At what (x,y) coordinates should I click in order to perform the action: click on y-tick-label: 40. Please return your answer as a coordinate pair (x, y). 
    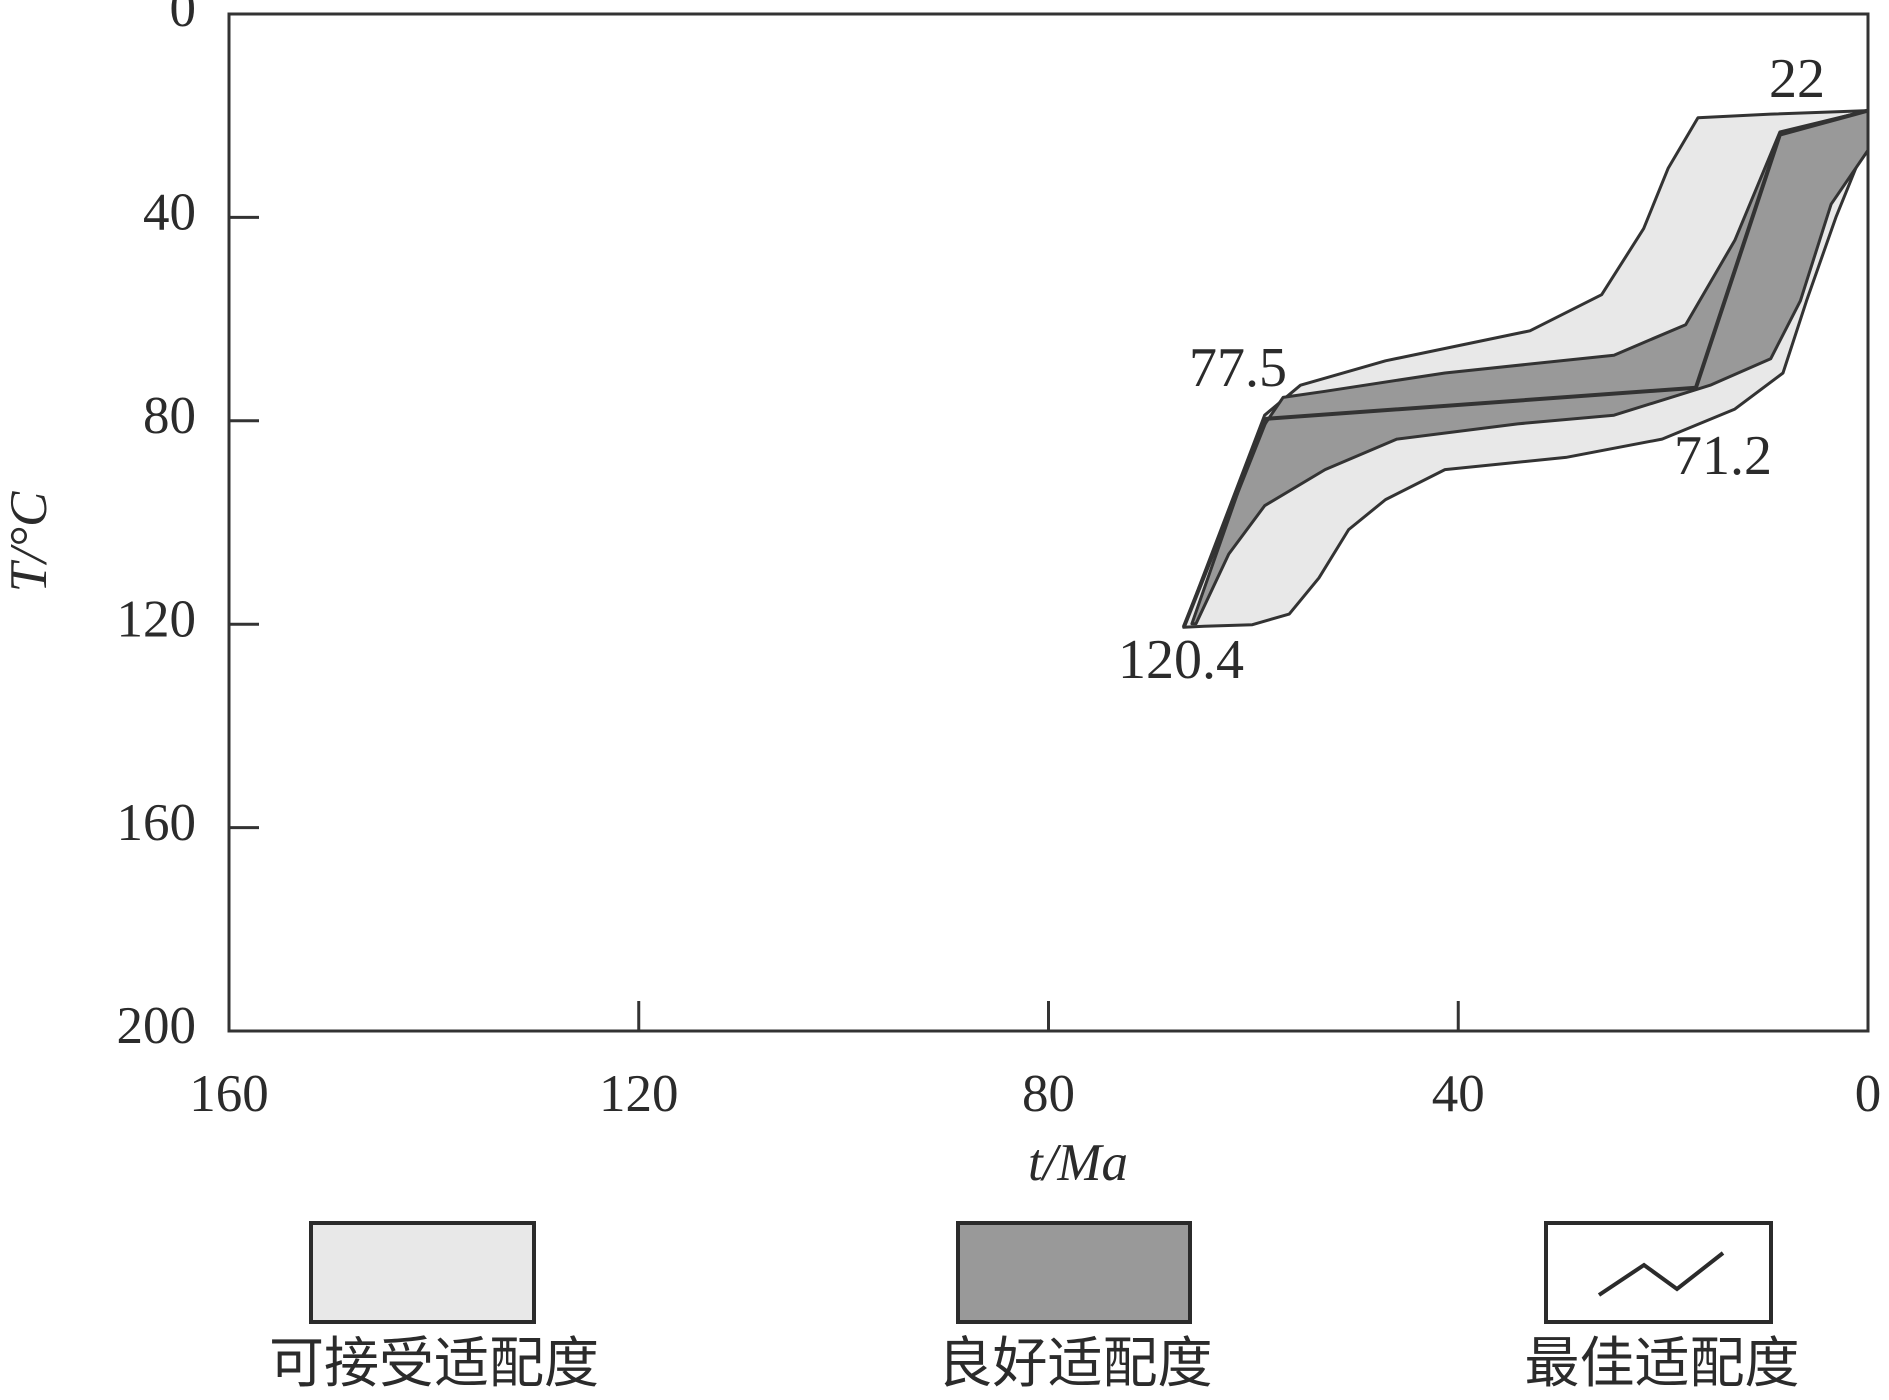
    Looking at the image, I should click on (169, 213).